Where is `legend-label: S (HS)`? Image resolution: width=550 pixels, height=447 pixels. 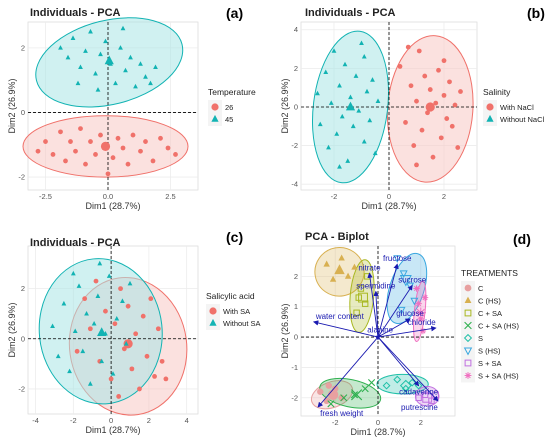 legend-label: S (HS) is located at coordinates (489, 351).